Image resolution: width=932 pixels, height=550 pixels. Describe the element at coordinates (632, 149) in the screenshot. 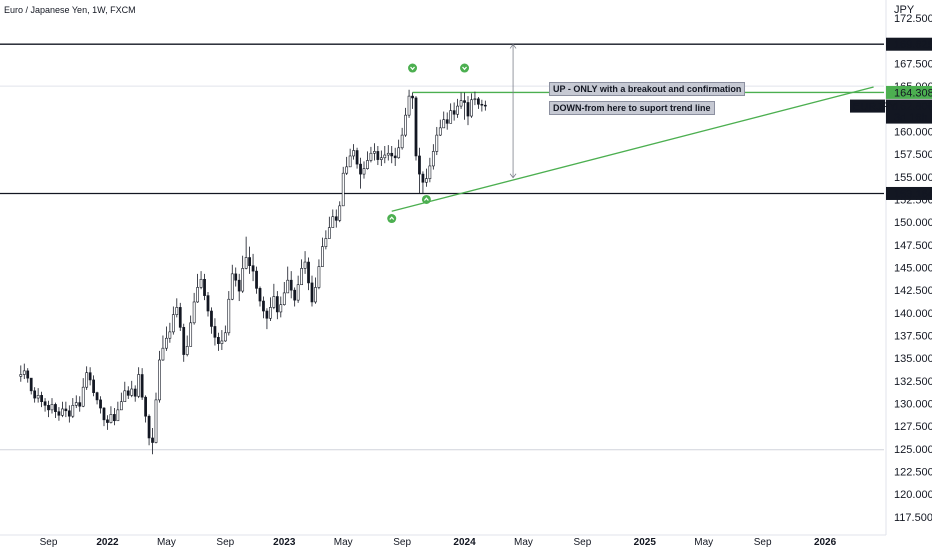

I see `trend-line` at that location.